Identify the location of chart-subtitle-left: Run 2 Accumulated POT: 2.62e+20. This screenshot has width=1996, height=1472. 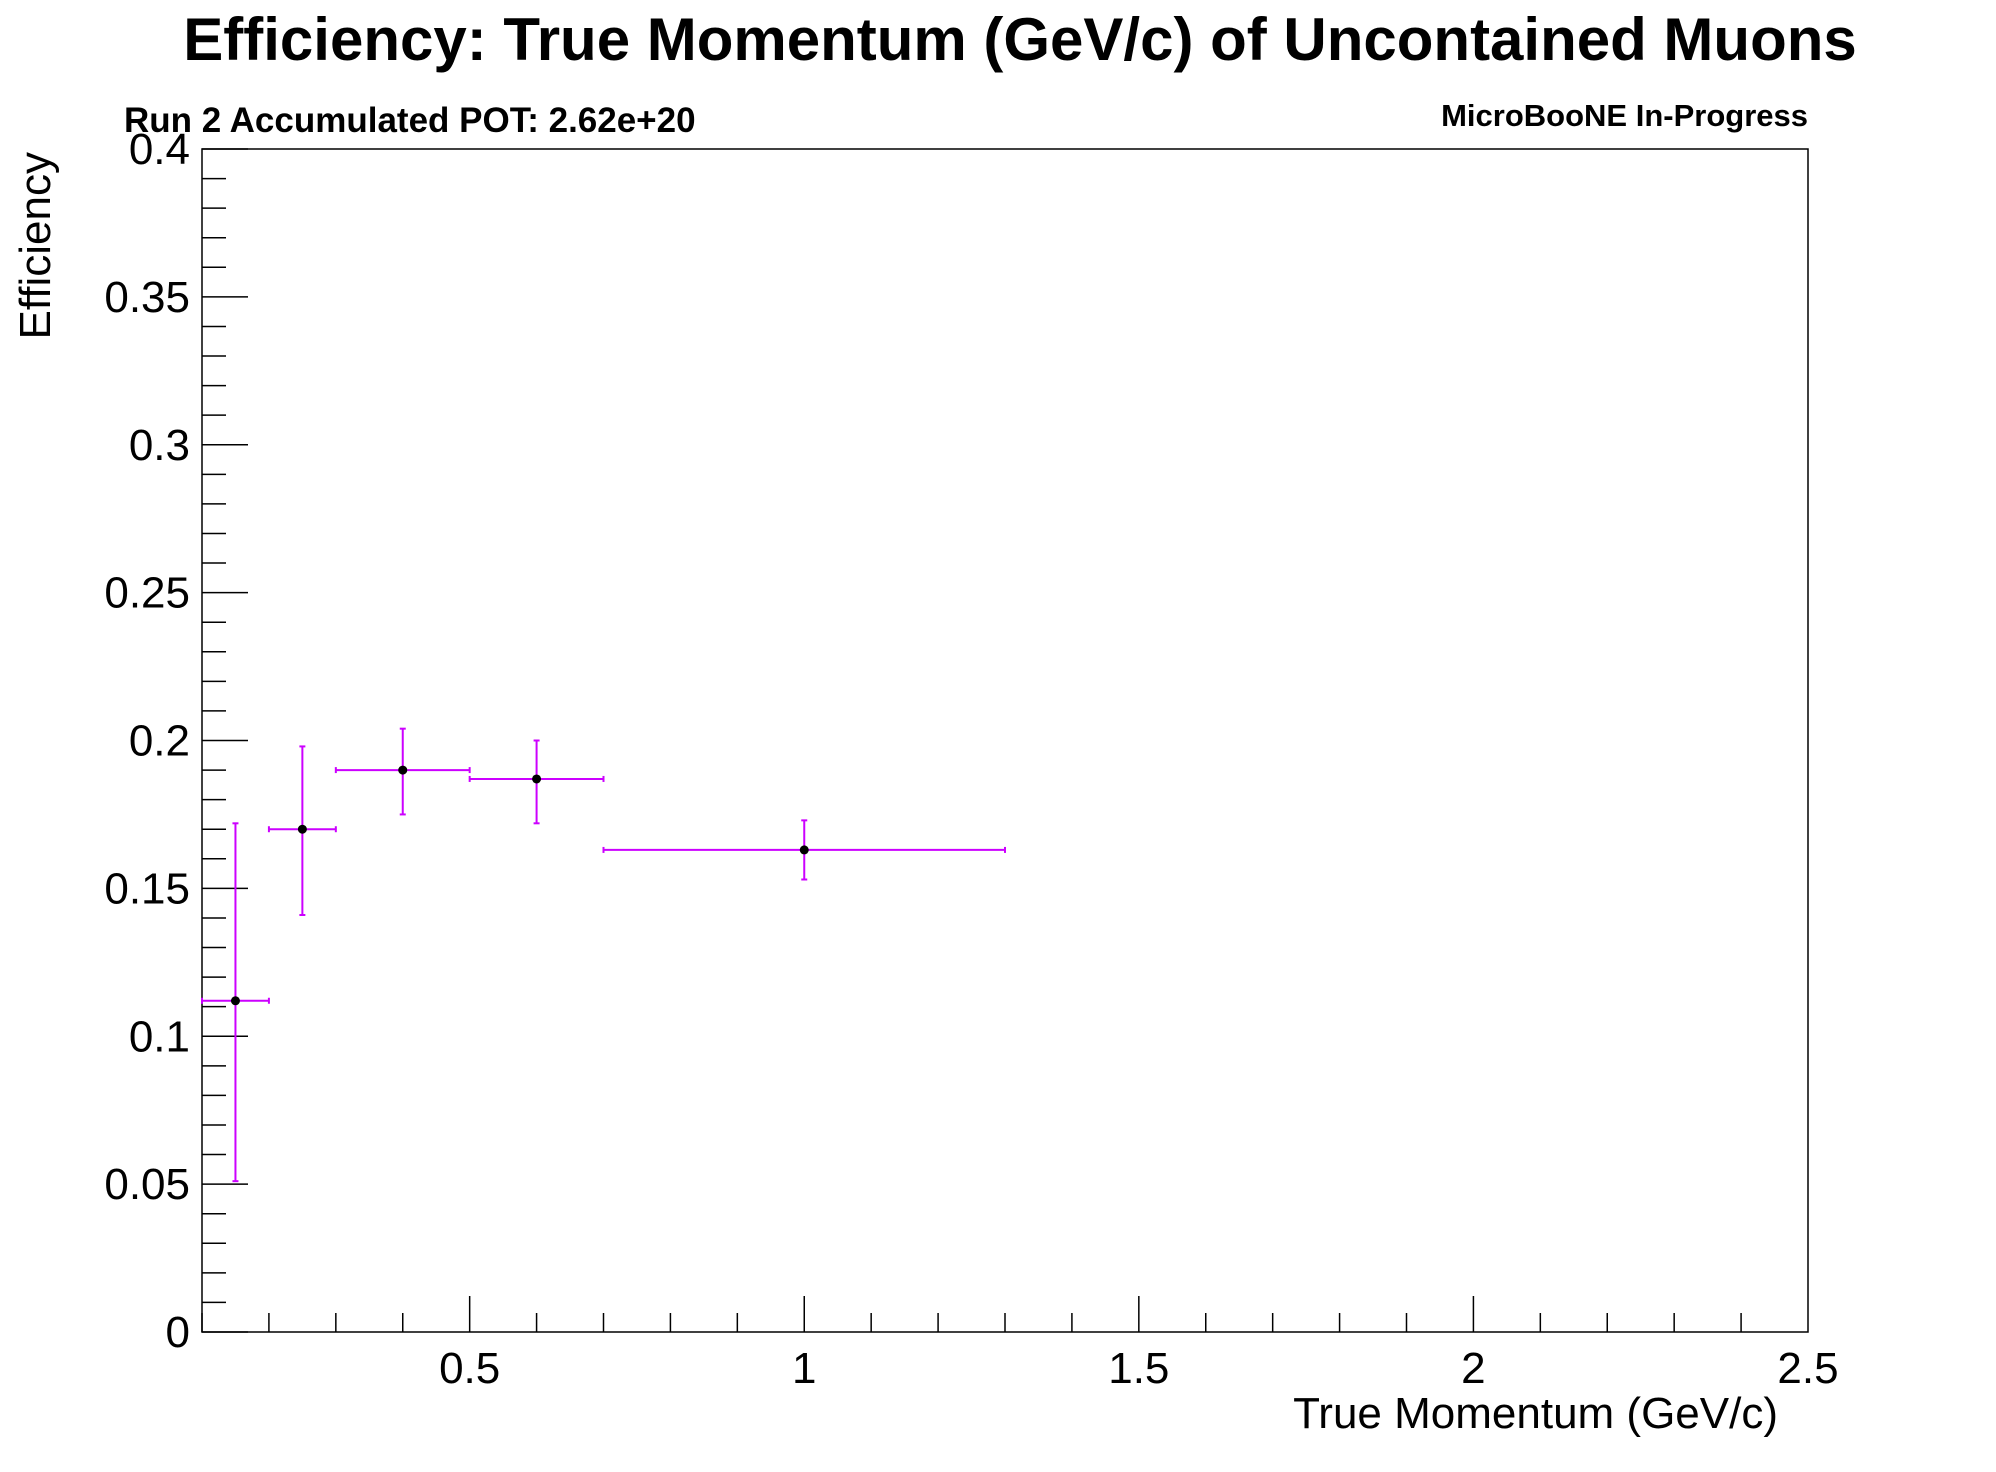
(410, 120).